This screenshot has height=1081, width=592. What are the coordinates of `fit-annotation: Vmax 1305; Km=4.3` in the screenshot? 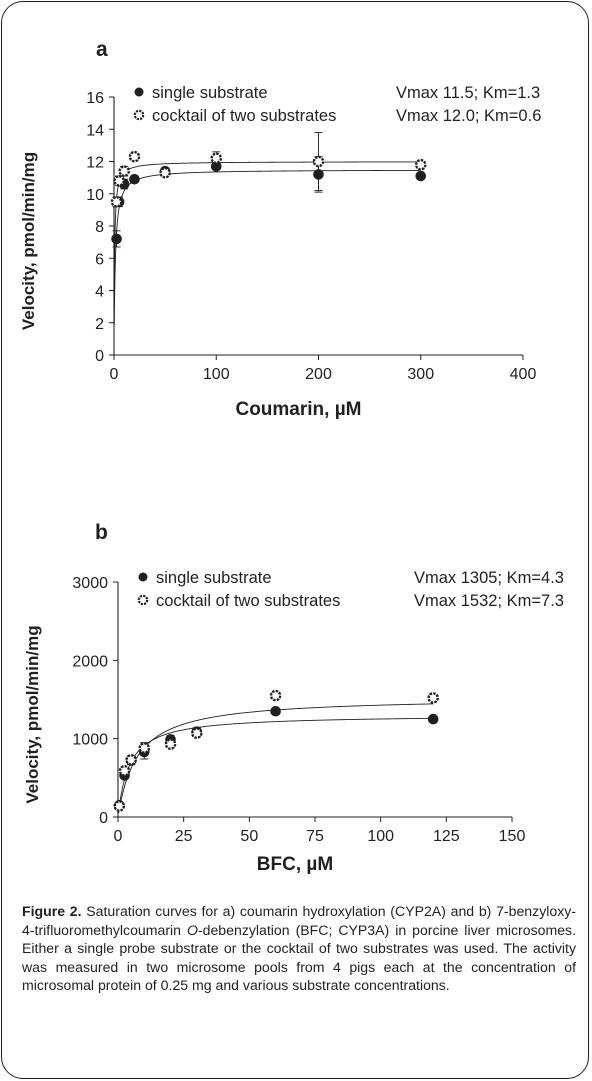 It's located at (489, 578).